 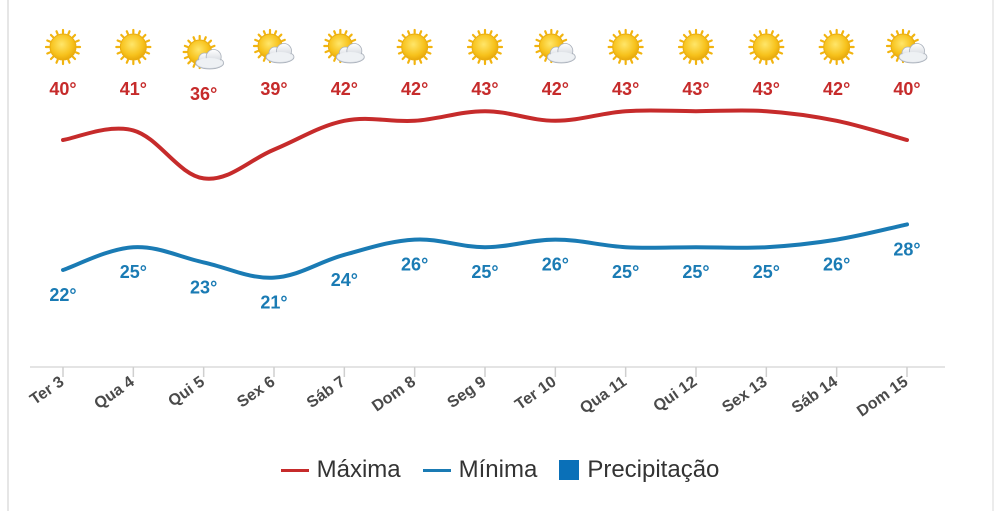 I want to click on legend-swatch-precipitacao, so click(x=569, y=470).